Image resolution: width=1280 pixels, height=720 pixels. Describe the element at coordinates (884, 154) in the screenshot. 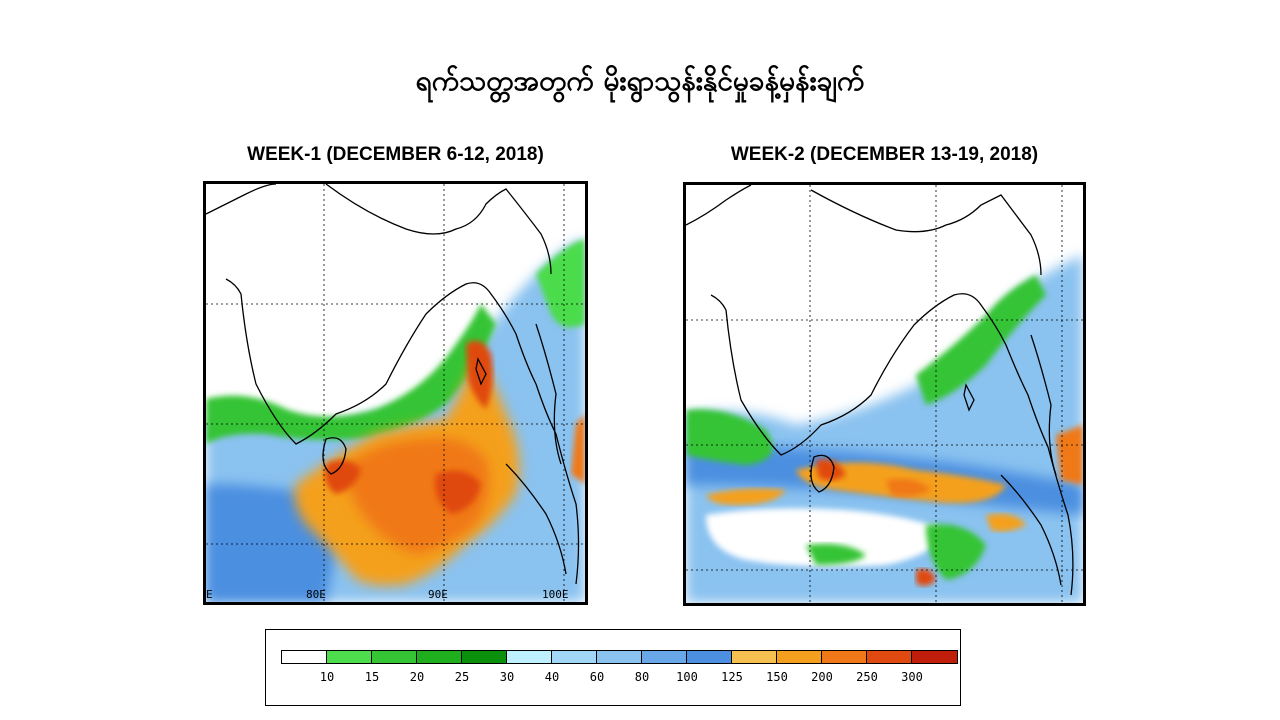

I see `week2-label: WEEK-2 (DECEMBER 13-19, 2018)` at that location.